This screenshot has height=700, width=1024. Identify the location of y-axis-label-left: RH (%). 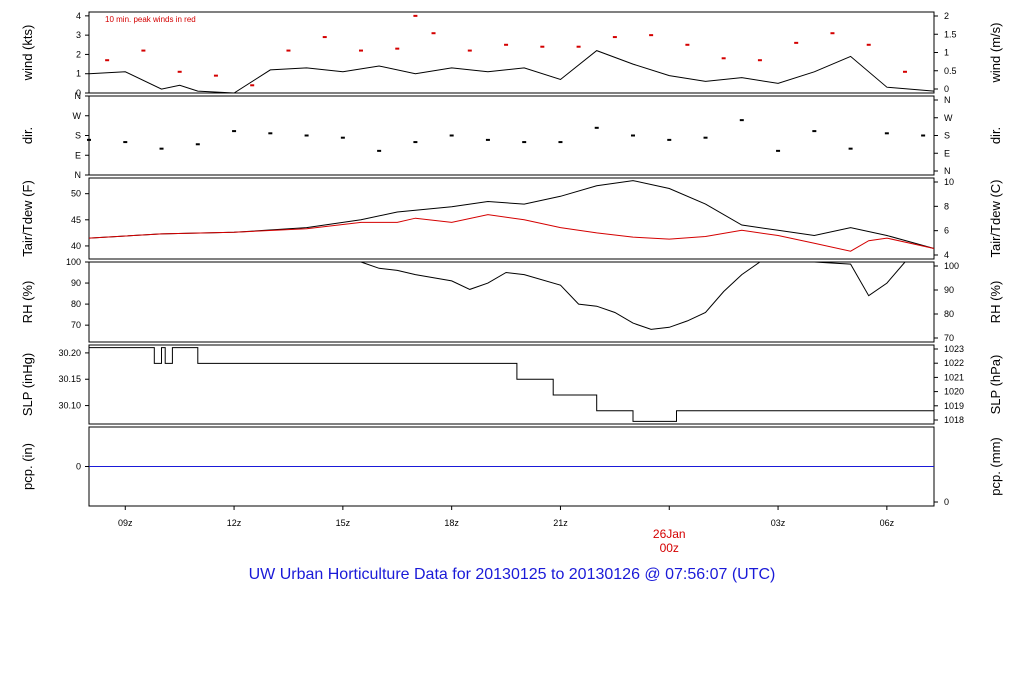
(27, 302).